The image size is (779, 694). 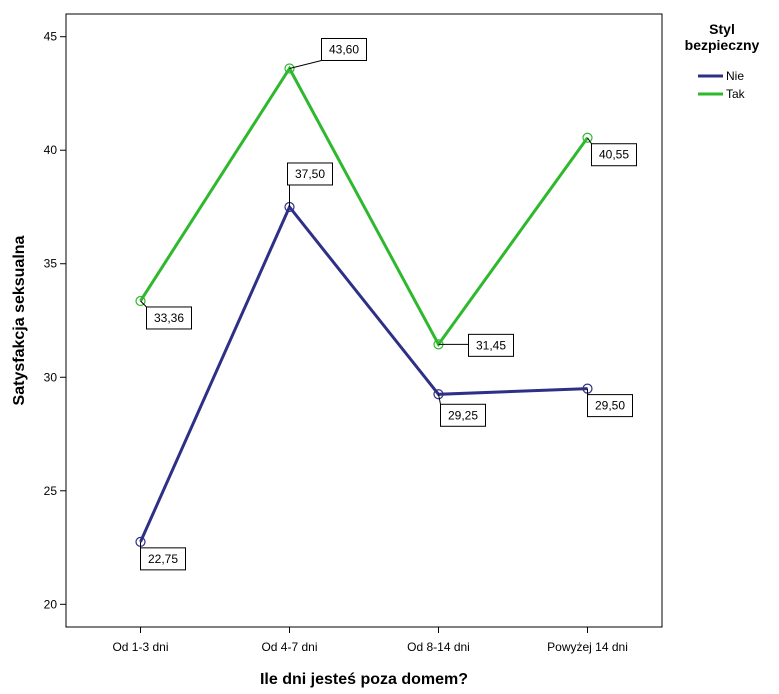 What do you see at coordinates (736, 94) in the screenshot?
I see `legend-label: Tak` at bounding box center [736, 94].